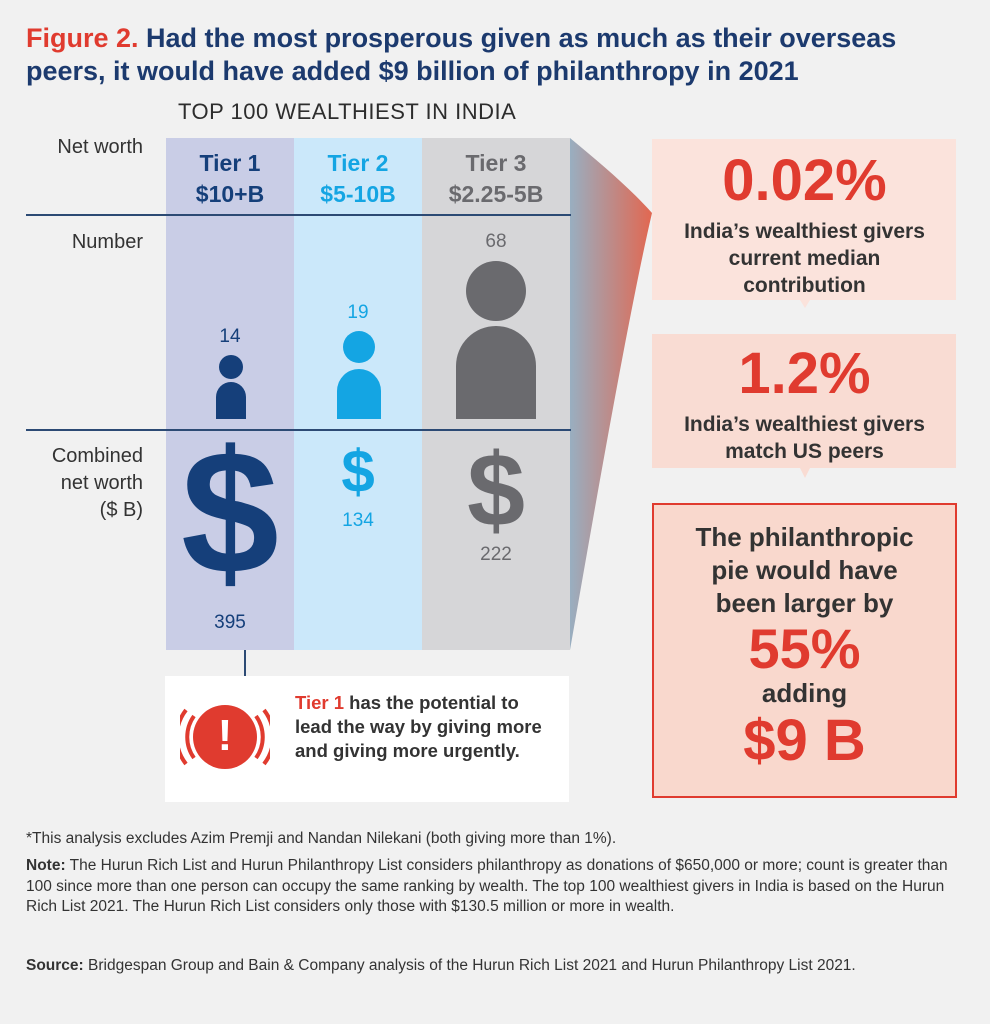 The image size is (990, 1024). I want to click on tier-3-header: Tier 3 $2.25-5B, so click(496, 179).